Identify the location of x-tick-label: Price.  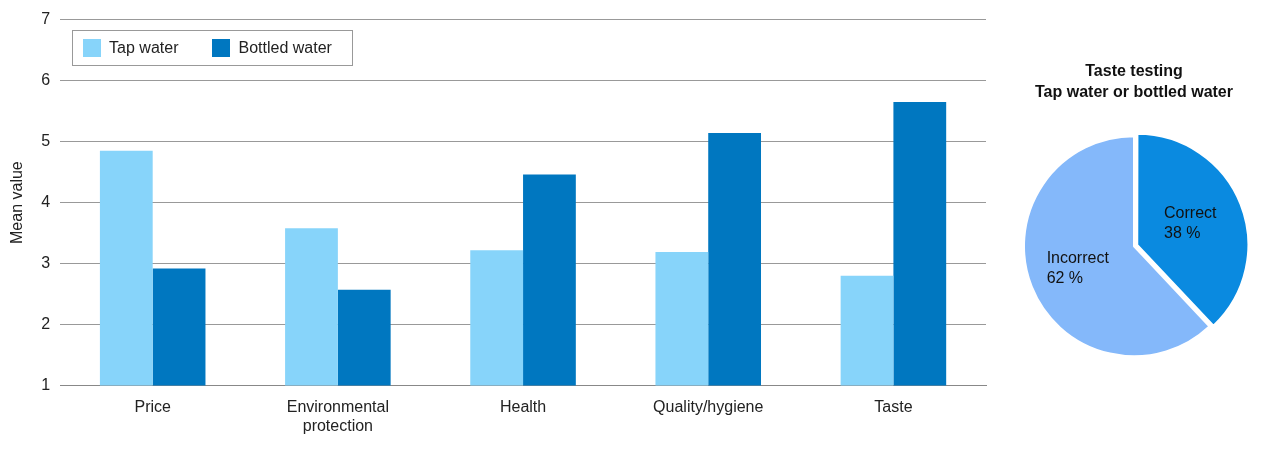
(153, 406).